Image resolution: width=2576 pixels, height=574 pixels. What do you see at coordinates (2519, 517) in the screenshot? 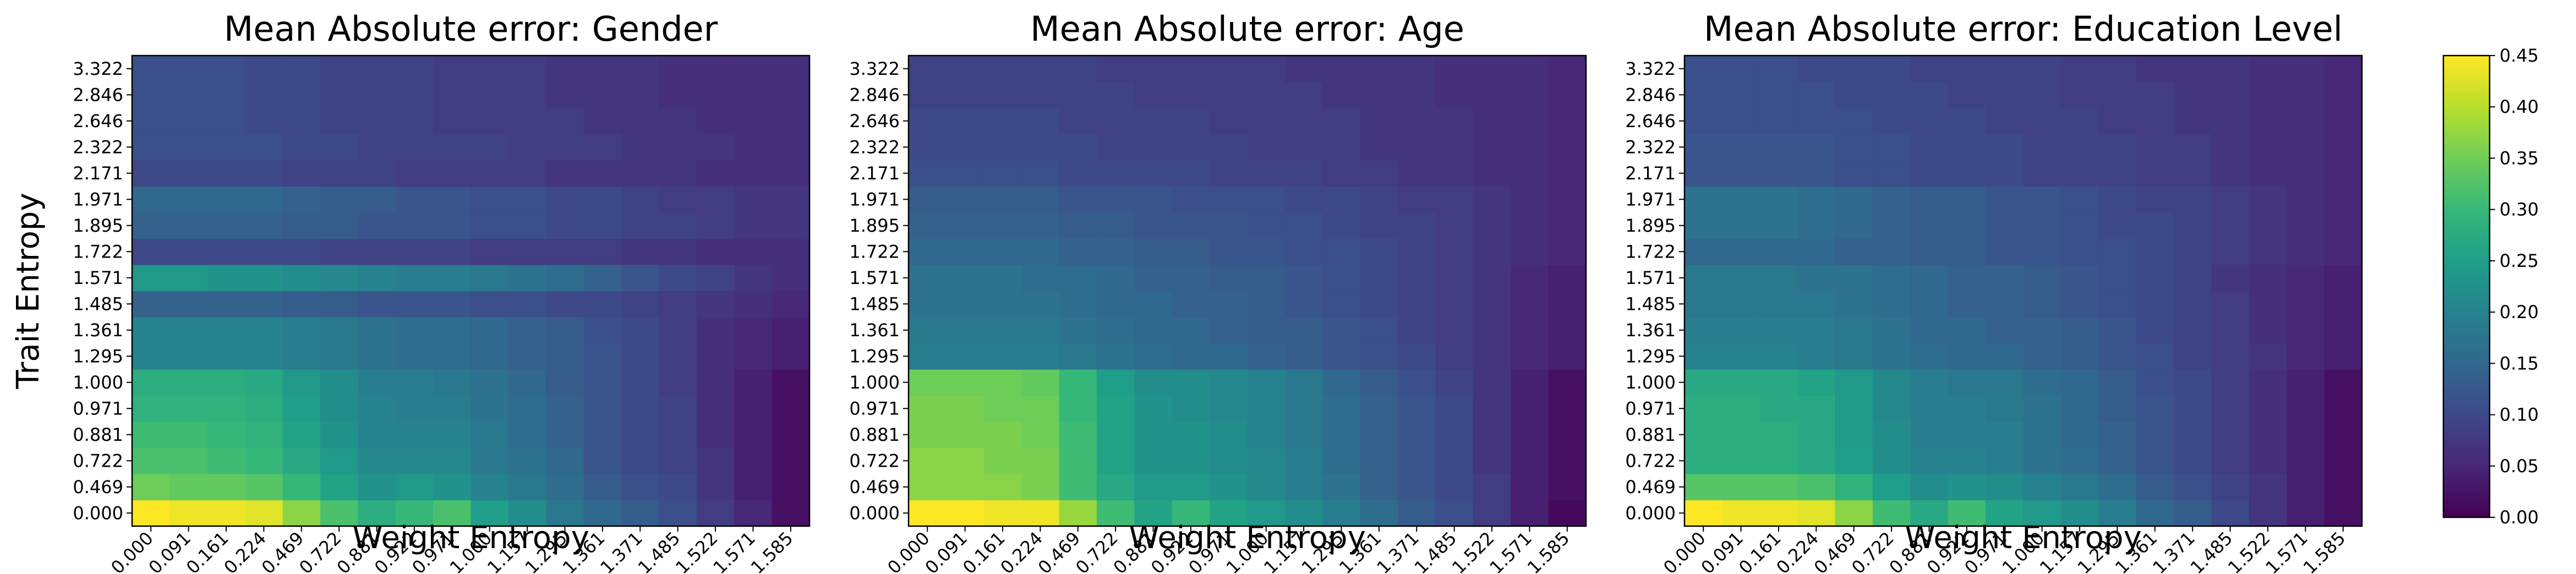
I see `colorbar-tick-label: 0.00` at bounding box center [2519, 517].